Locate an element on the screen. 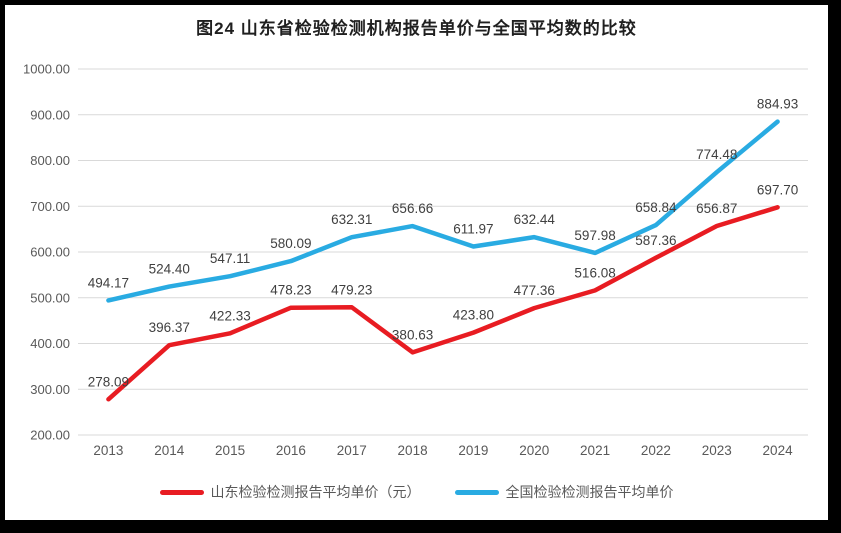  data-label: 477.36 is located at coordinates (534, 290).